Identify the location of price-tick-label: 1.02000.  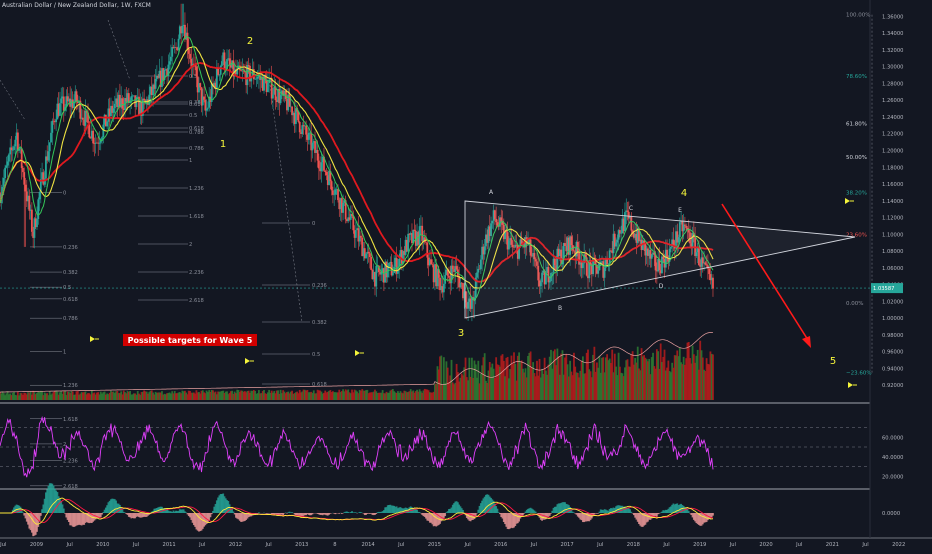
(892, 302).